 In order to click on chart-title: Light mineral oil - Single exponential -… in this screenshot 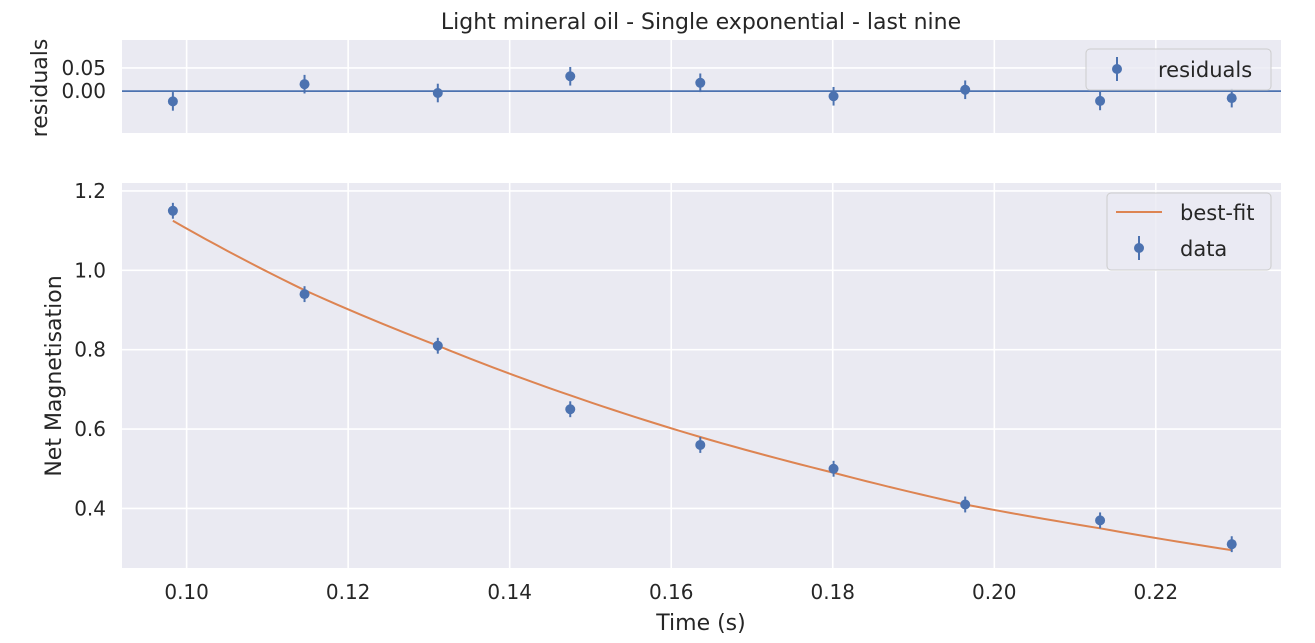, I will do `click(701, 22)`.